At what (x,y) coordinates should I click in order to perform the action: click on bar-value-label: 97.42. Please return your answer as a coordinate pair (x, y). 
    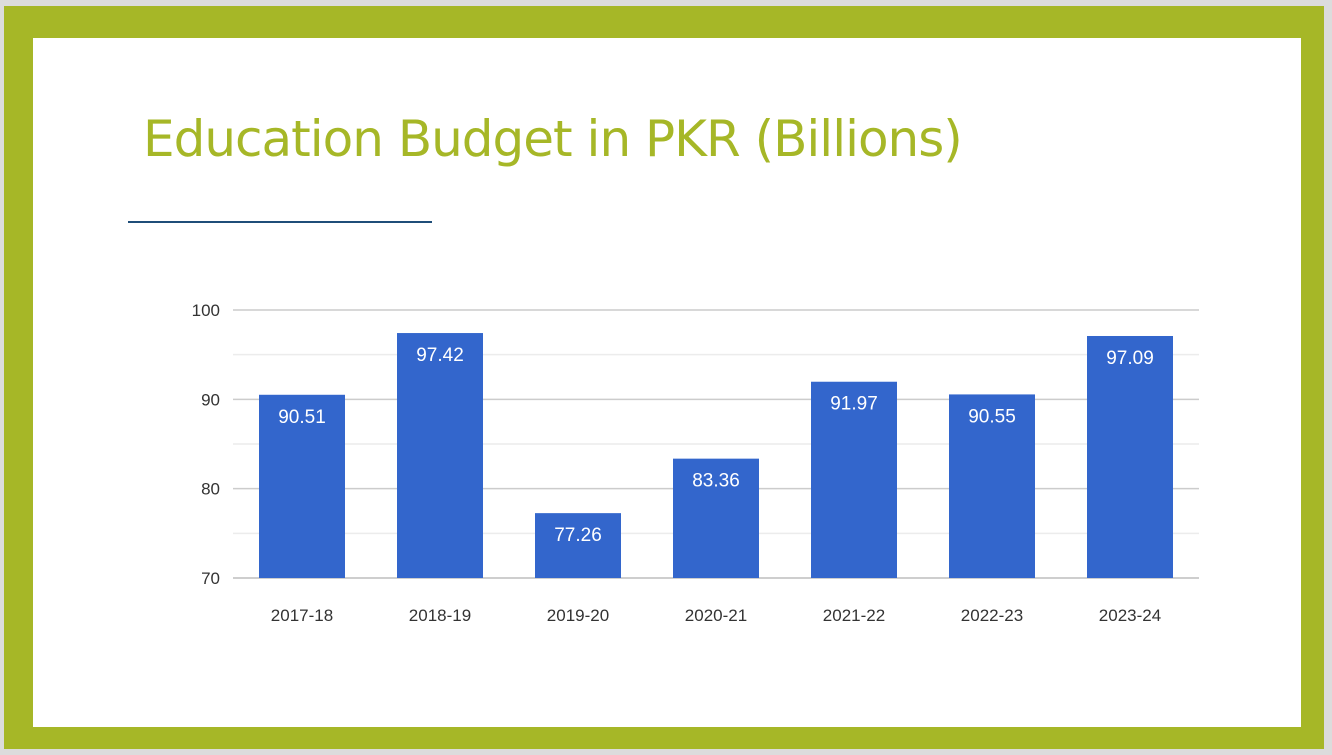
    Looking at the image, I should click on (440, 355).